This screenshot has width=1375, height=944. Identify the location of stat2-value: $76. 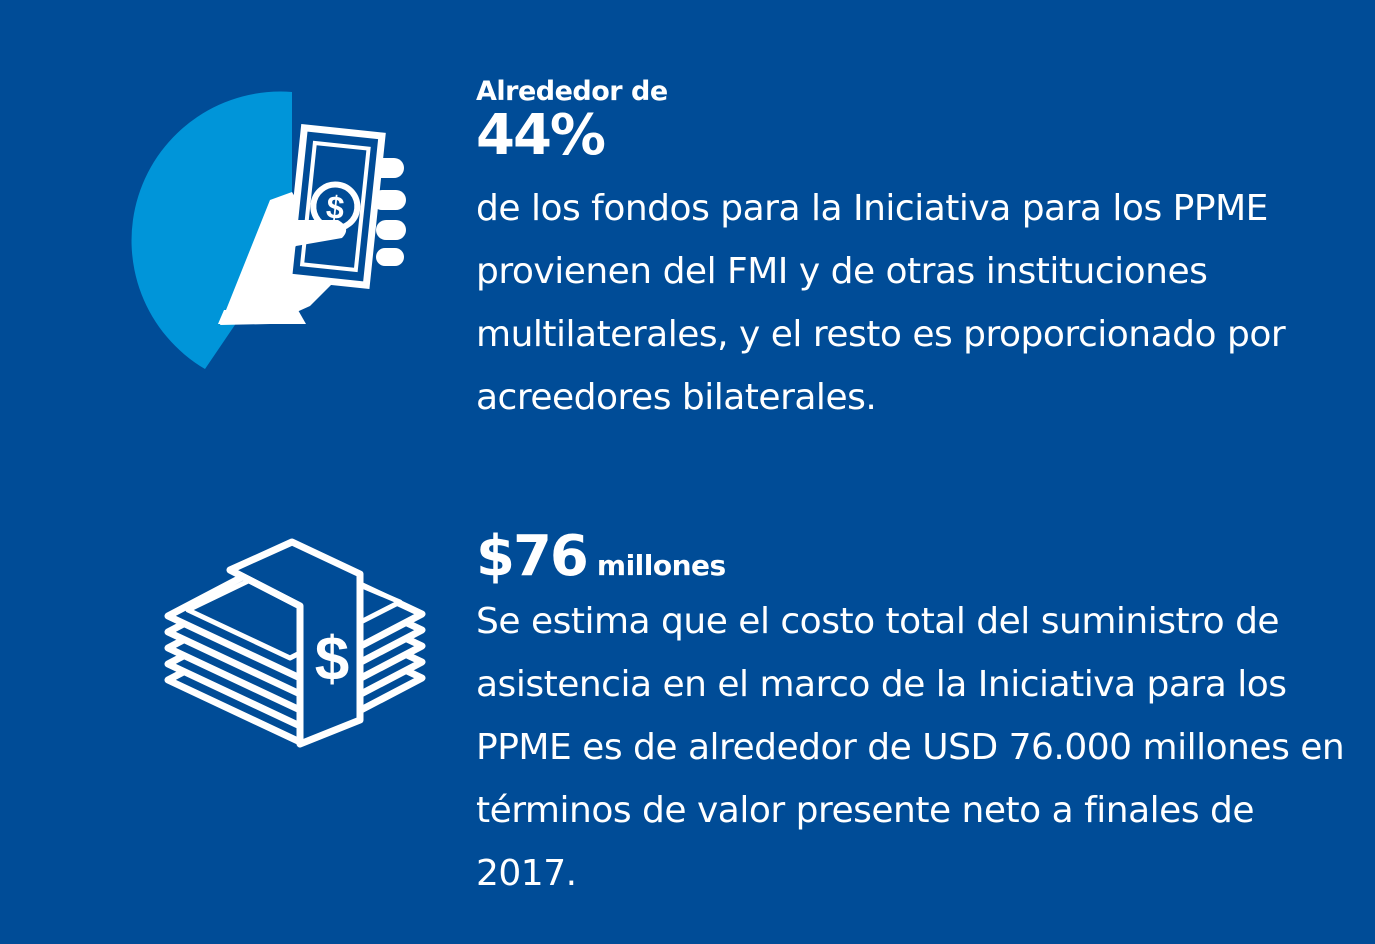
(532, 556).